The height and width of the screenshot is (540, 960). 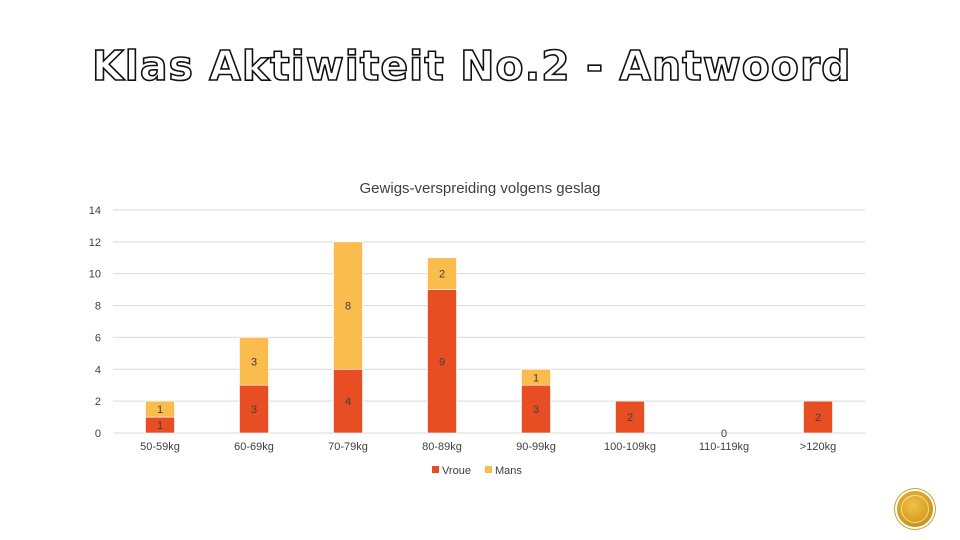 I want to click on y-tick-label: 12, so click(x=95, y=243).